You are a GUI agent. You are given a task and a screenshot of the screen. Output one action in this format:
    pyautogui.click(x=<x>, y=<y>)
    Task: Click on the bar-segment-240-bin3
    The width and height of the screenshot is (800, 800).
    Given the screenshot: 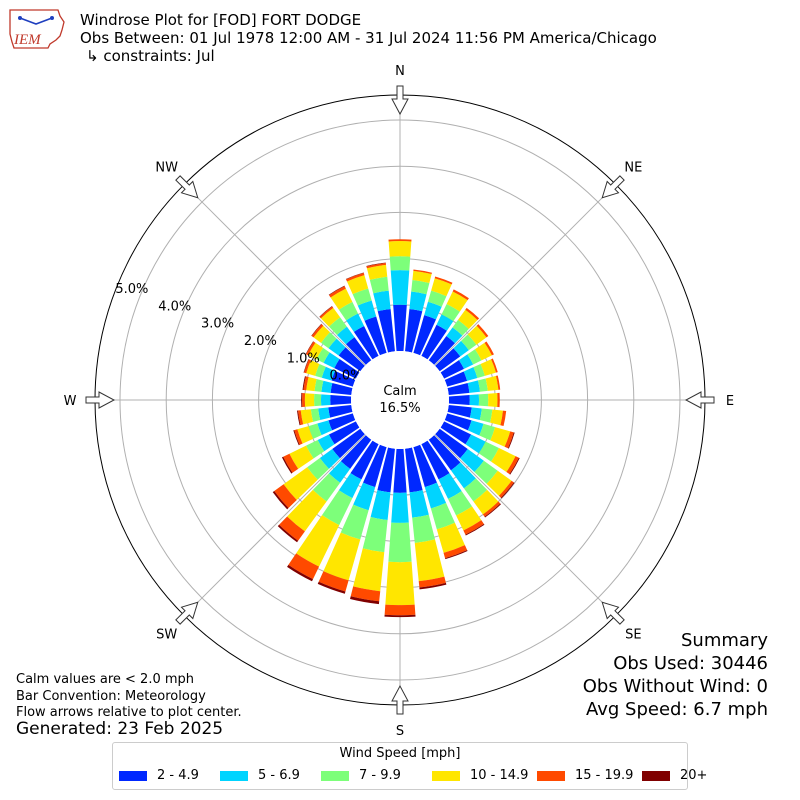 What is the action you would take?
    pyautogui.click(x=301, y=457)
    